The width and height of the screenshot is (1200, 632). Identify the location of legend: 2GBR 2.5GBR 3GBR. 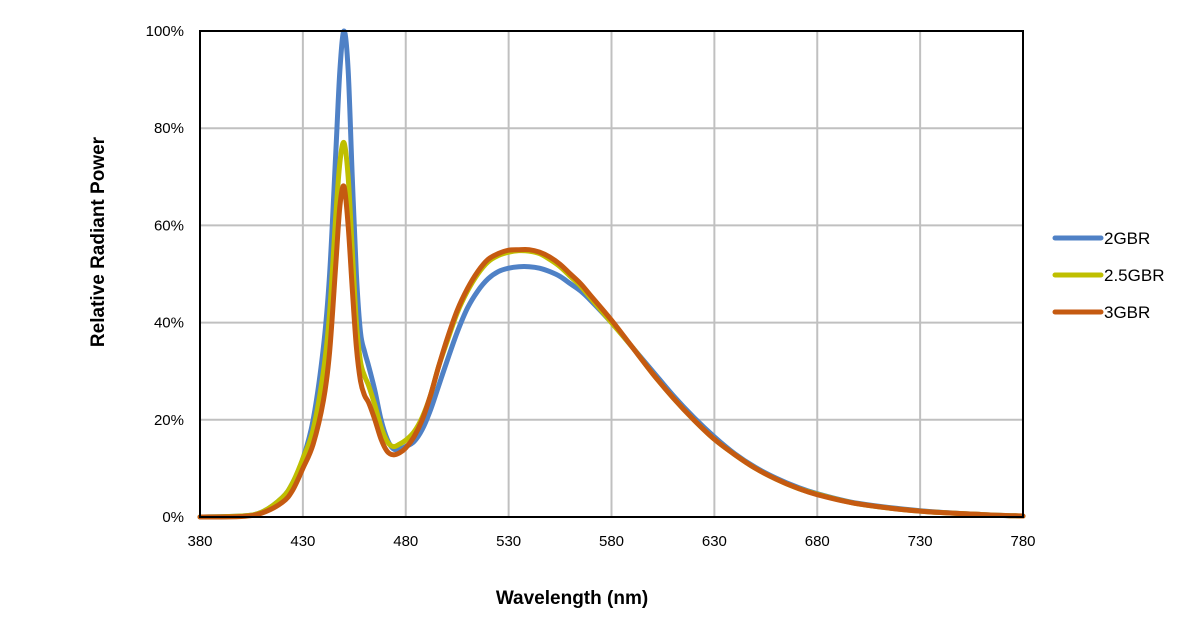
(1108, 275).